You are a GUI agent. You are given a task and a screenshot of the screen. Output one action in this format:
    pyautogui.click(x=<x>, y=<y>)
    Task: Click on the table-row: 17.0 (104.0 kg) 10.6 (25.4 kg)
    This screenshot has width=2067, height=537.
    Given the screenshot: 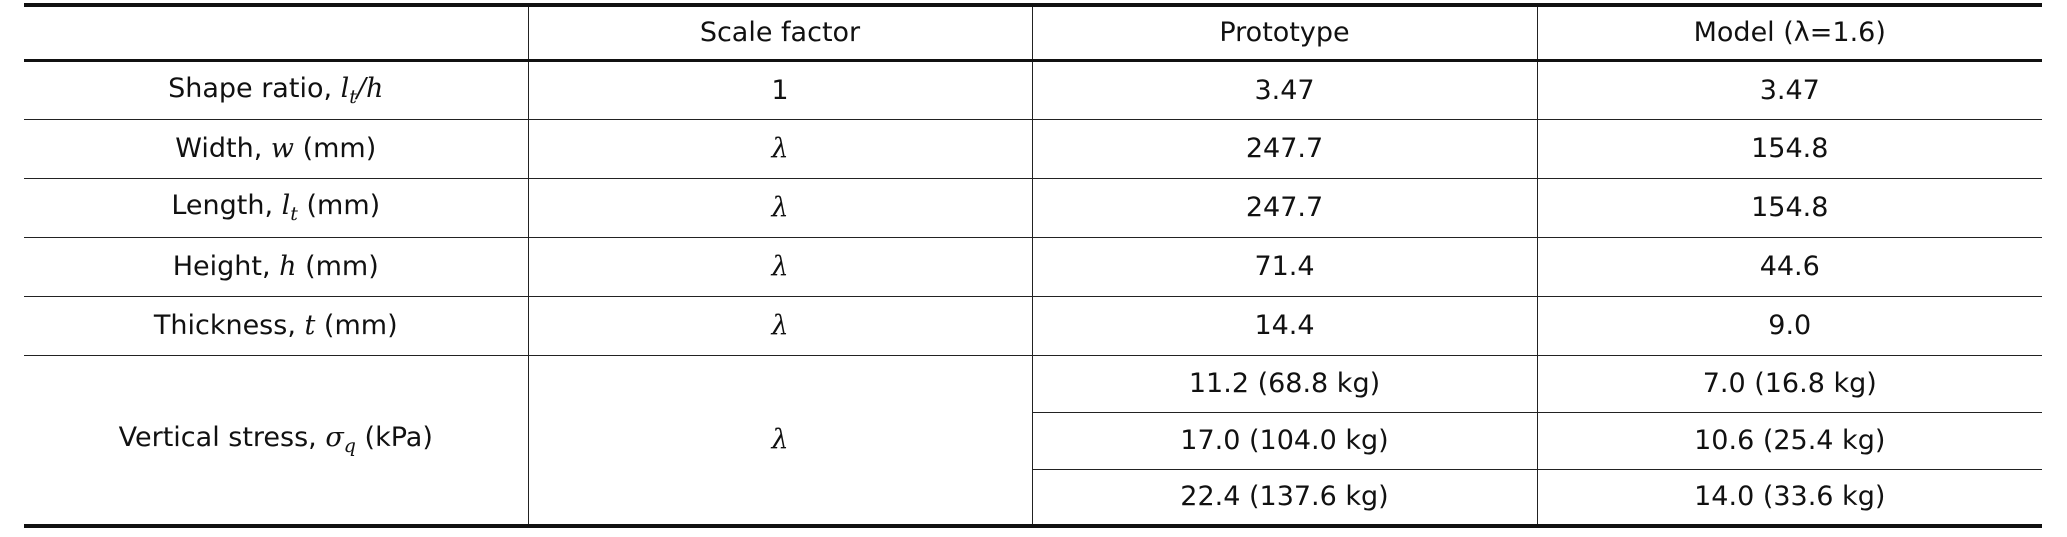 What is the action you would take?
    pyautogui.click(x=1033, y=440)
    